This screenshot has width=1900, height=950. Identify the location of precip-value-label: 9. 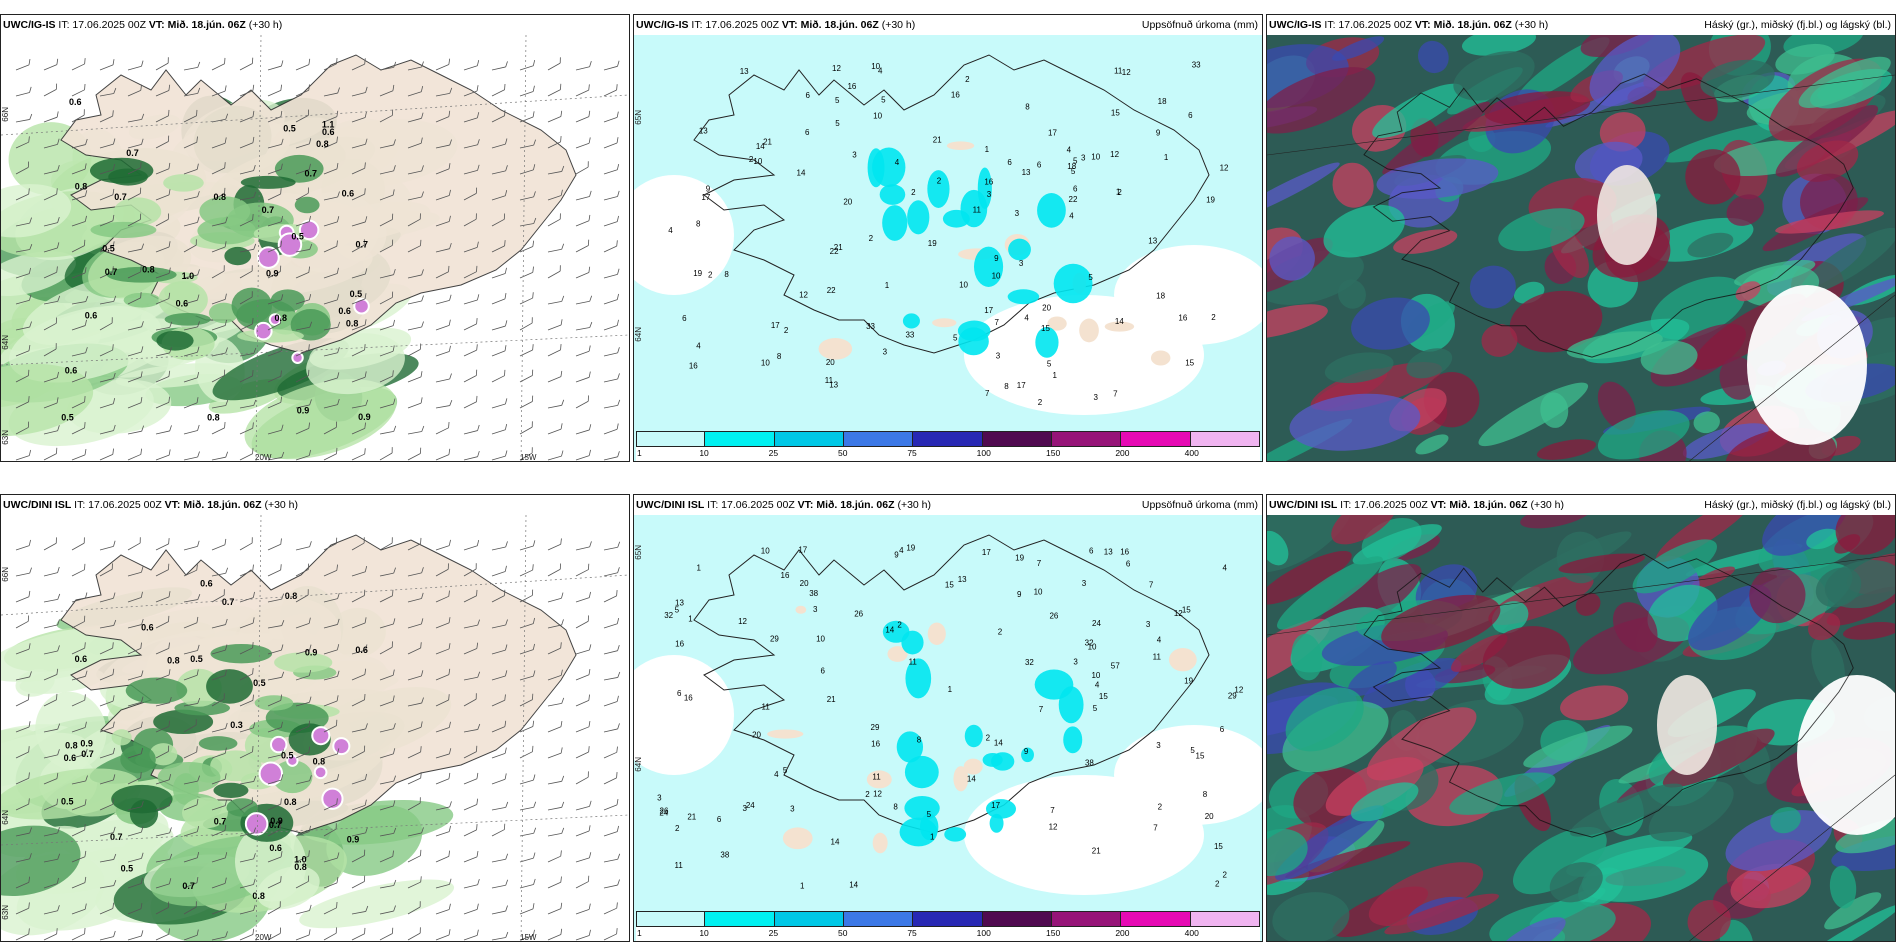
(708, 188).